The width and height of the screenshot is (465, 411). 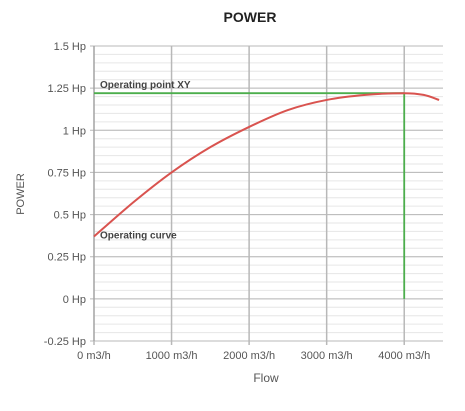 What do you see at coordinates (66, 258) in the screenshot?
I see `y-tick-label: 0.25 Hp` at bounding box center [66, 258].